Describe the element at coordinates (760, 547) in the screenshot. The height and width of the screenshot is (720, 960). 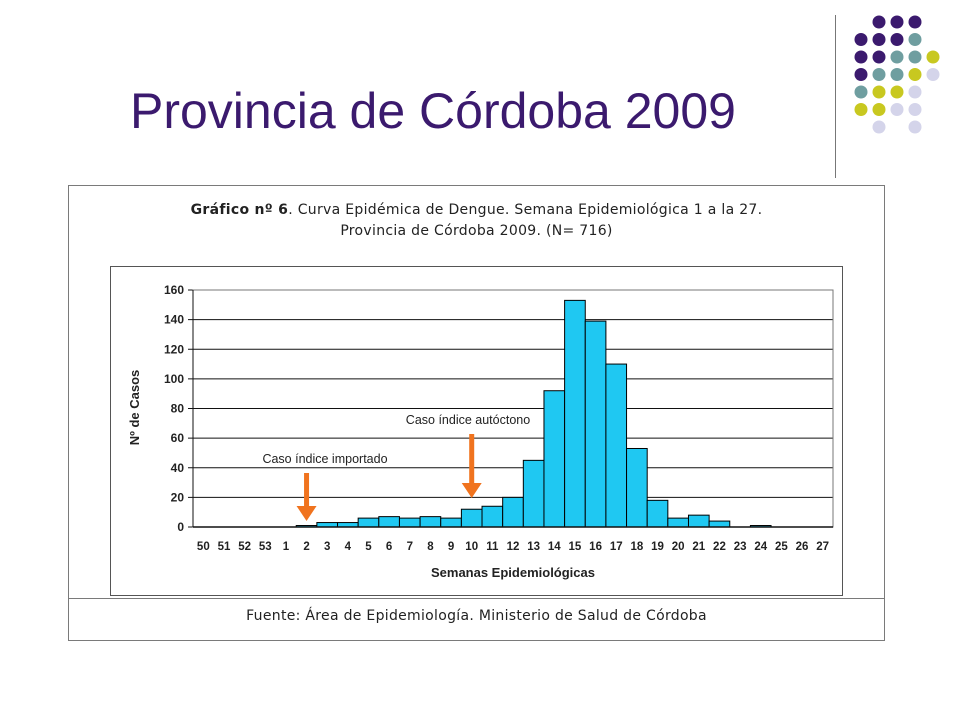
I see `x-tick-label: 24` at that location.